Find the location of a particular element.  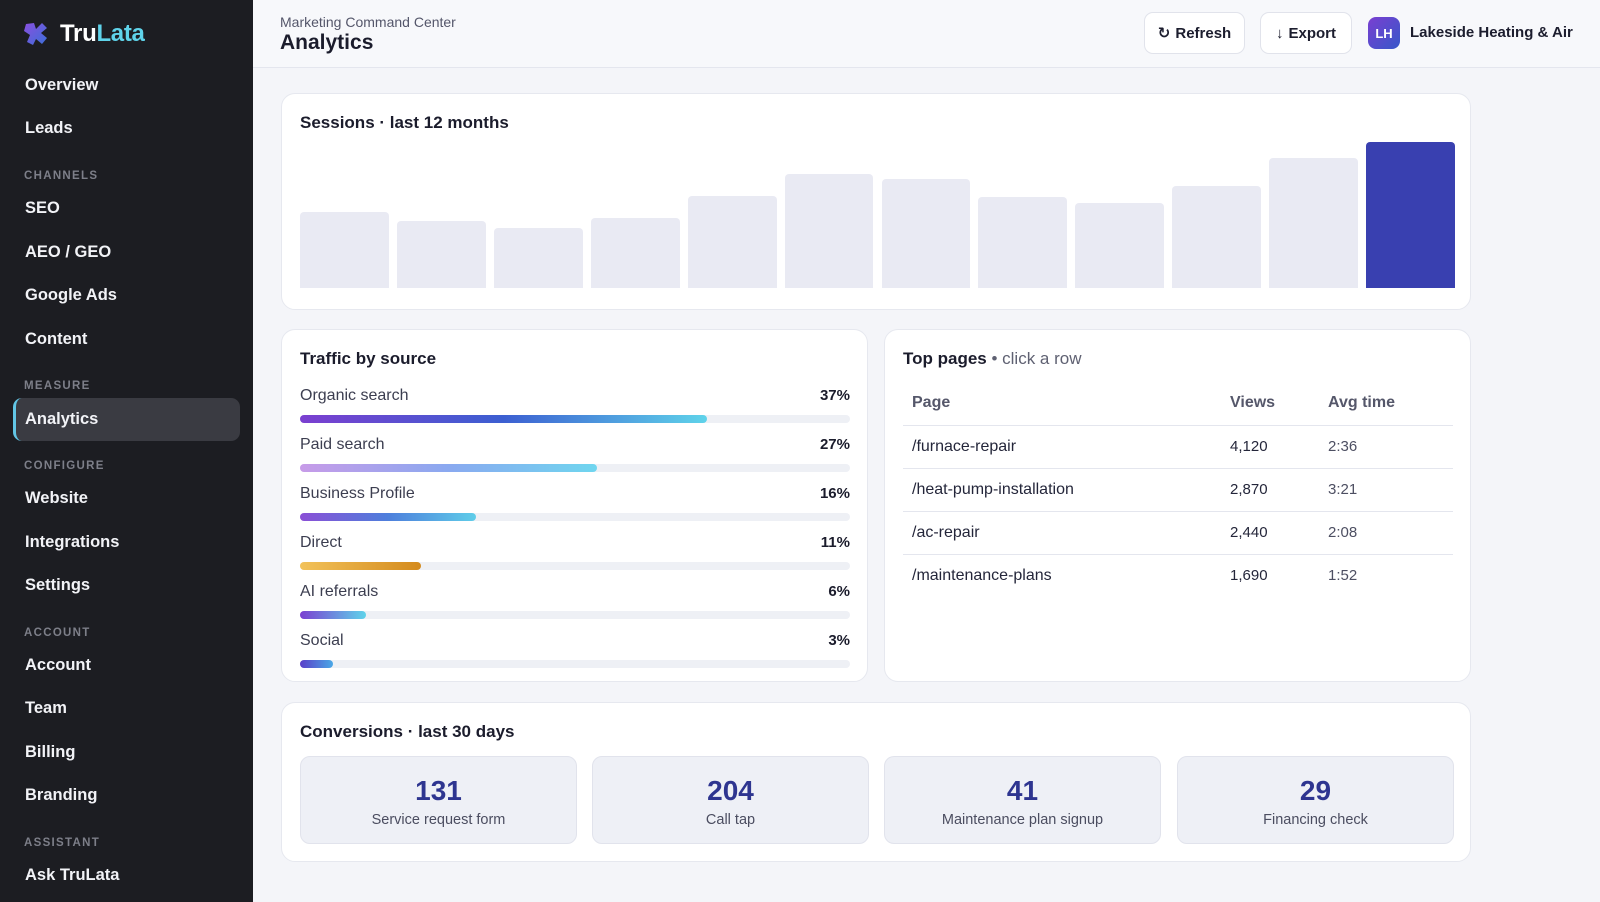

sidebar-item-google-ads: Google Ads is located at coordinates (71, 295).